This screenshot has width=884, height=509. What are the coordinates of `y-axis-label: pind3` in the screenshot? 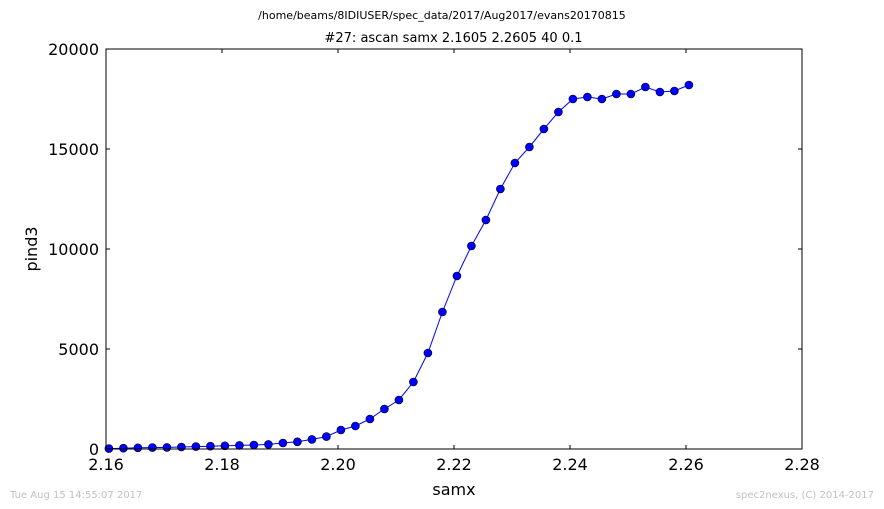 It's located at (31, 248).